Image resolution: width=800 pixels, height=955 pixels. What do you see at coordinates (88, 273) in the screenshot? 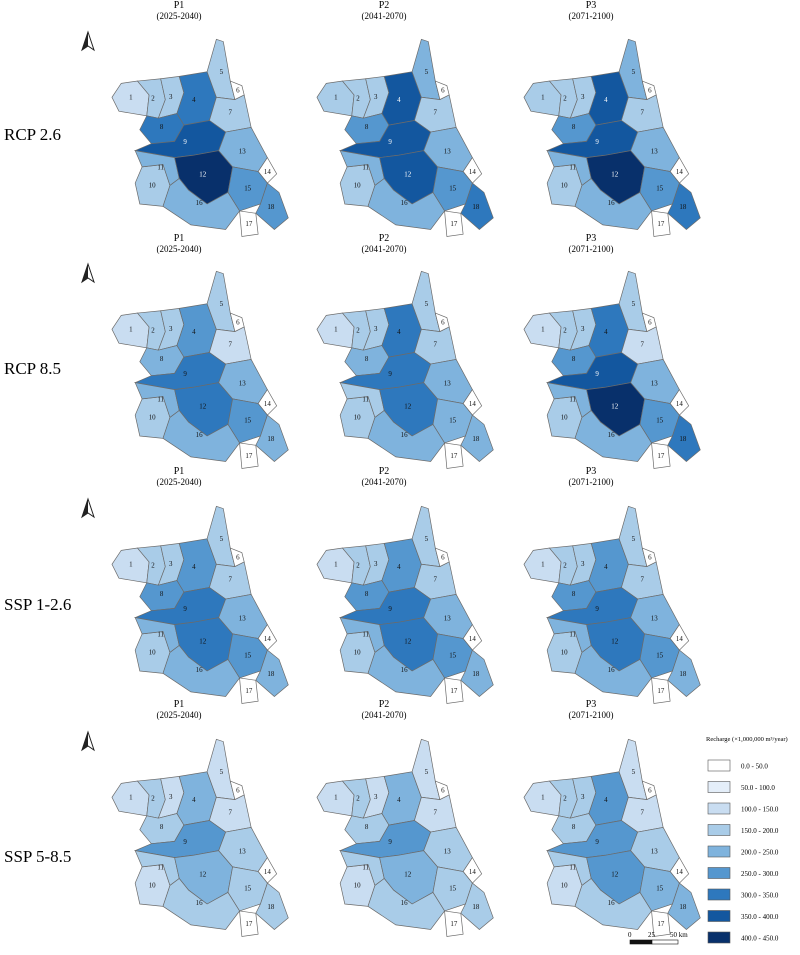
I see `north-arrow-icon` at bounding box center [88, 273].